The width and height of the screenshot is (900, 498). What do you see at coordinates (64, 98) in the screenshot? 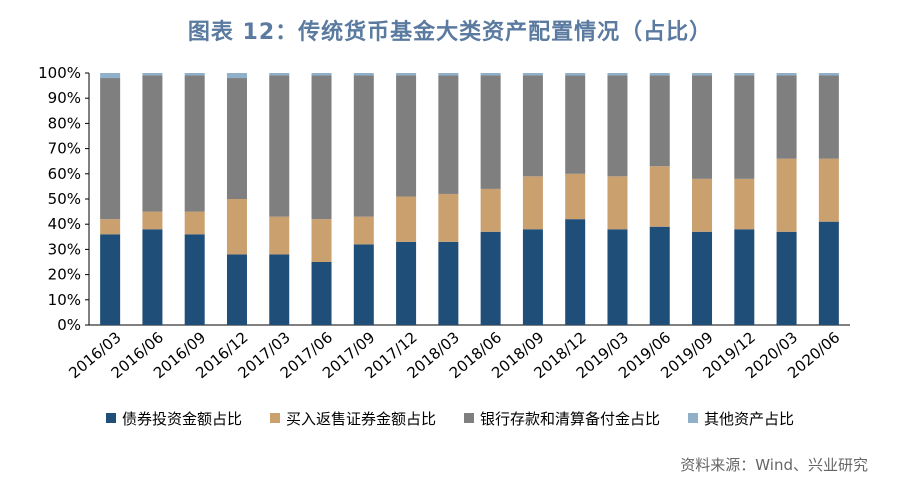
I see `y-tick-label: 90%` at bounding box center [64, 98].